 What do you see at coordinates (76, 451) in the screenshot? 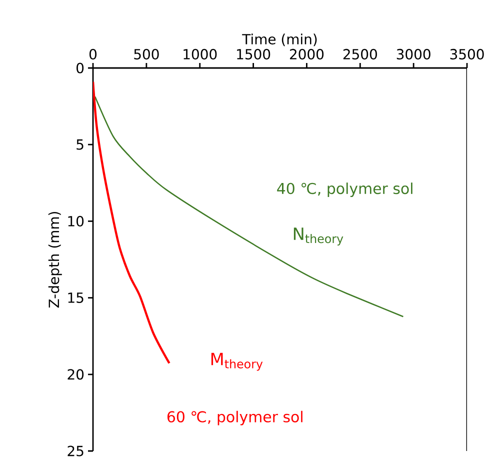
I see `y-tick-label: 25` at bounding box center [76, 451].